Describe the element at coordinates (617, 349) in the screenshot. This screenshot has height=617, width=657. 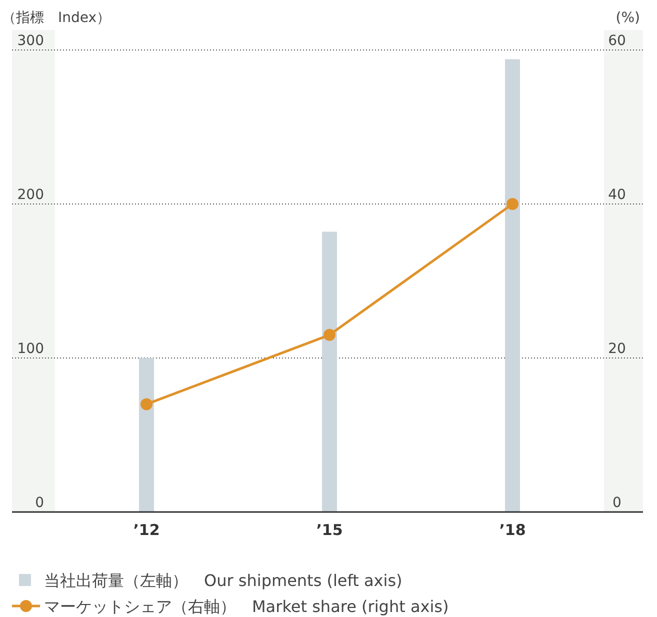
I see `y2-tick-label: 20` at that location.